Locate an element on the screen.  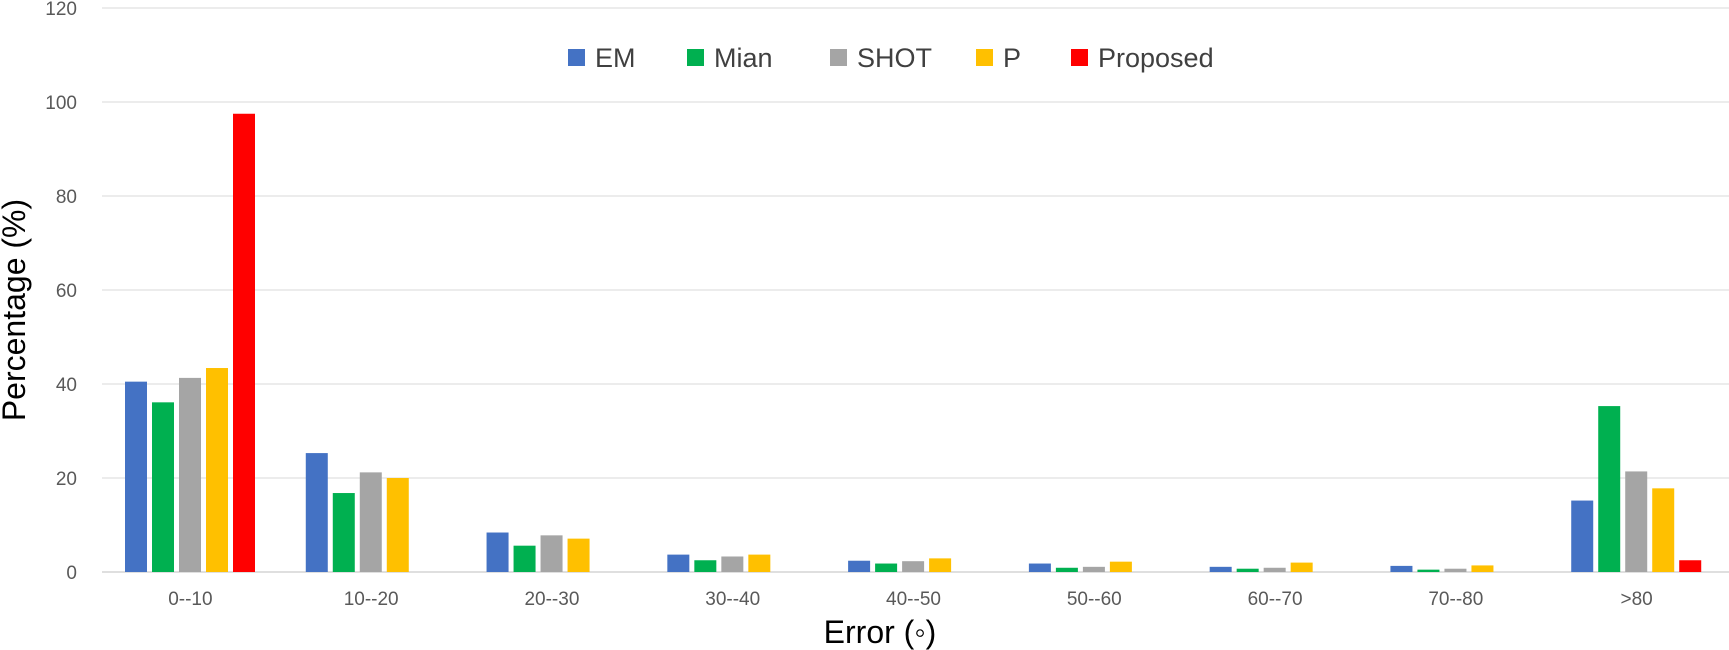
legend-label-mian: Mian is located at coordinates (743, 58).